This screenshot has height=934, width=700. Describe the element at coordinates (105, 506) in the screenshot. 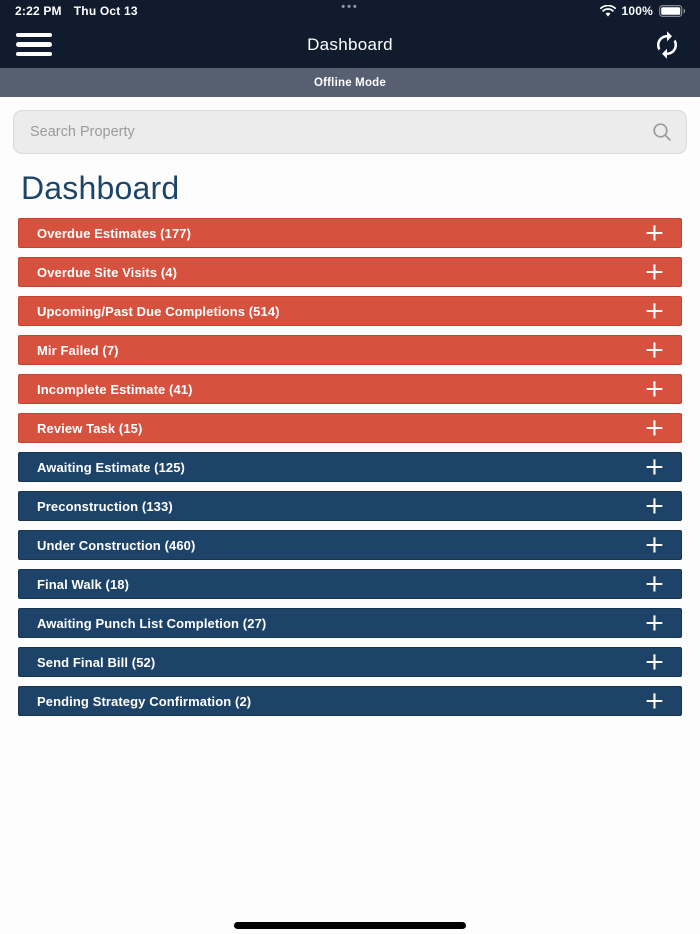

I see `section-label: Preconstruction (133)` at that location.